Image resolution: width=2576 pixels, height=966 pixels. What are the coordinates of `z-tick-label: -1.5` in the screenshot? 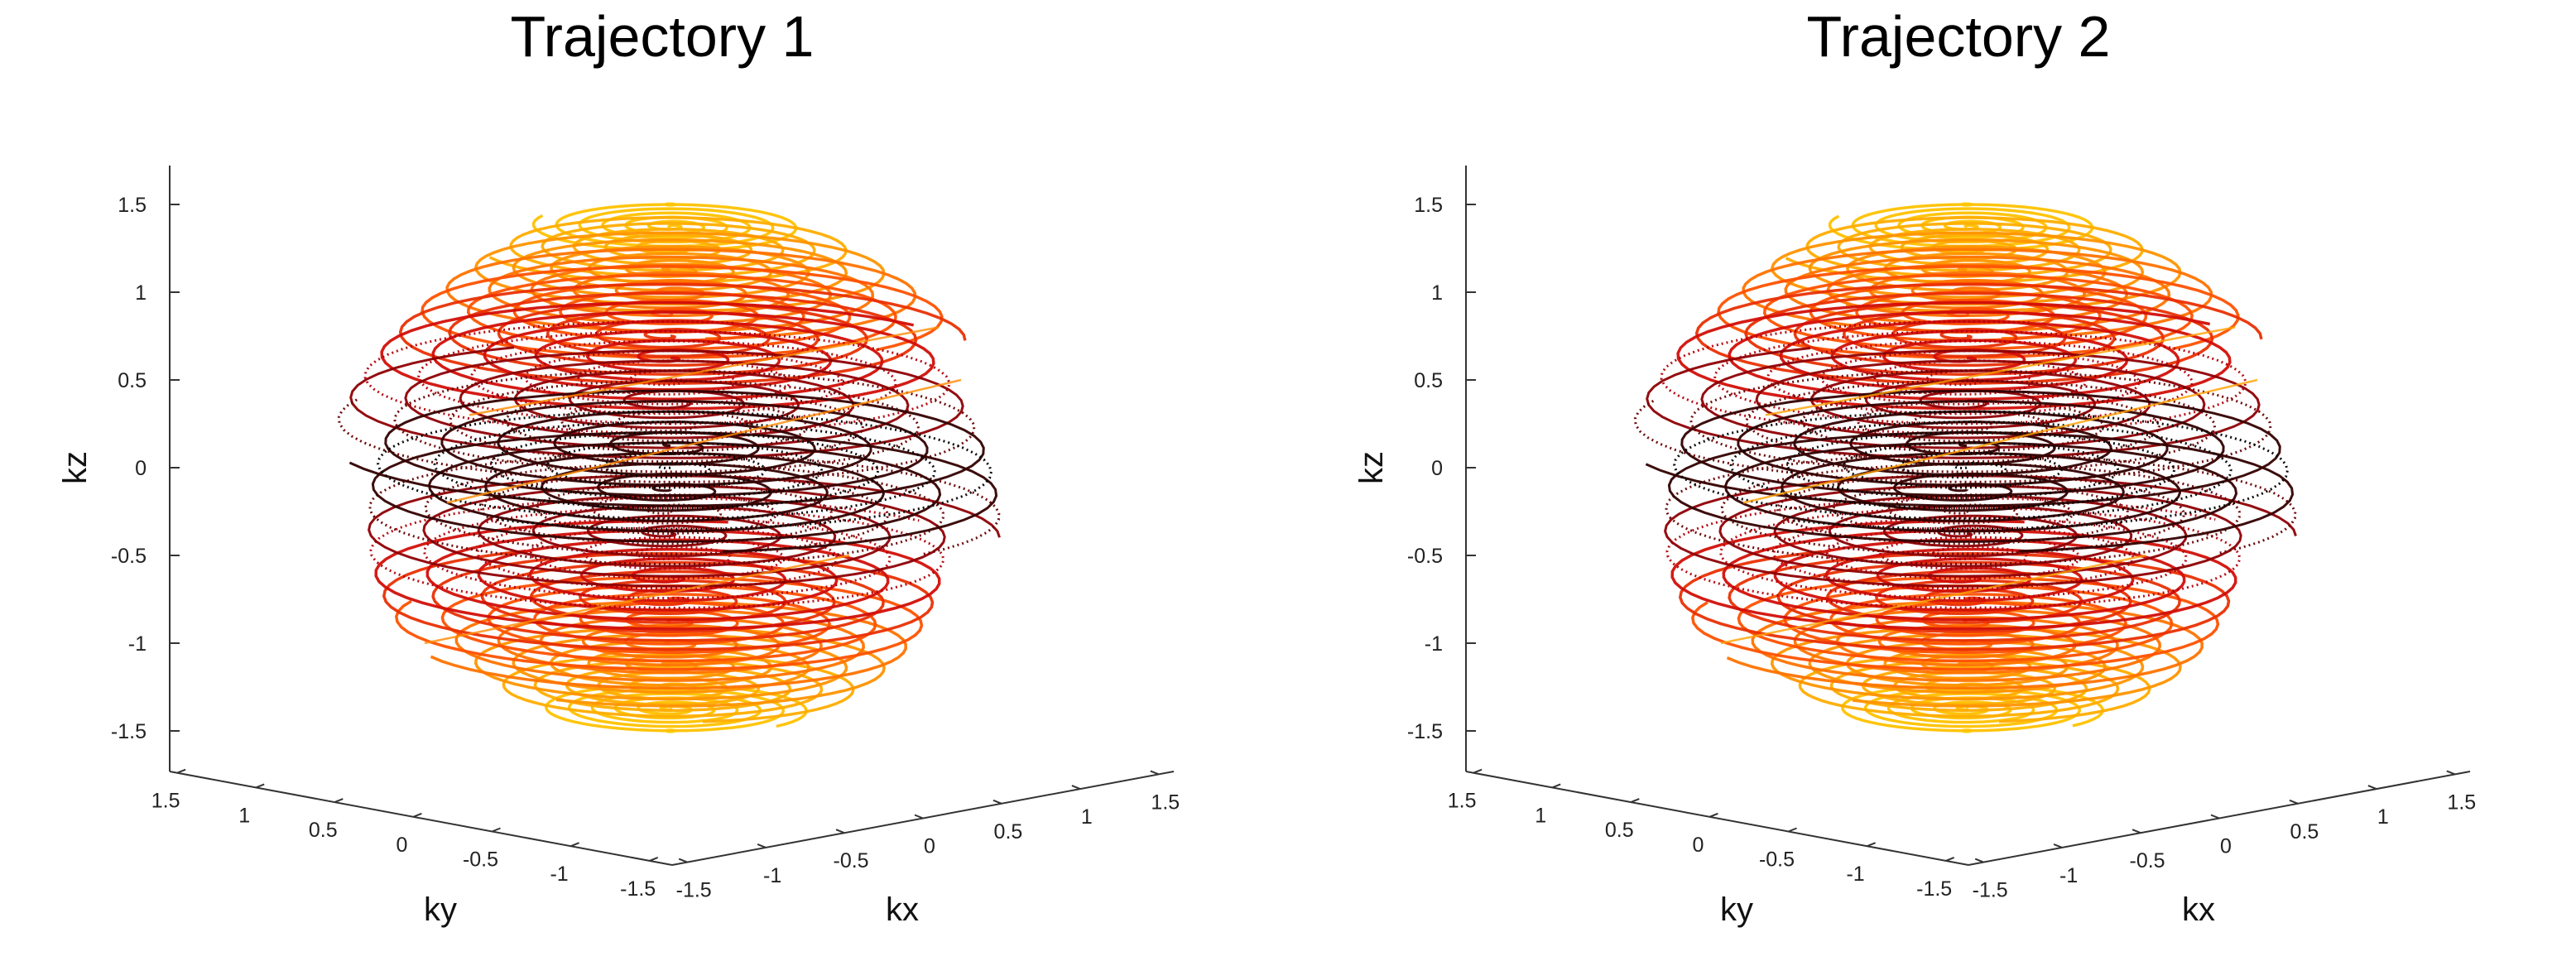 It's located at (129, 731).